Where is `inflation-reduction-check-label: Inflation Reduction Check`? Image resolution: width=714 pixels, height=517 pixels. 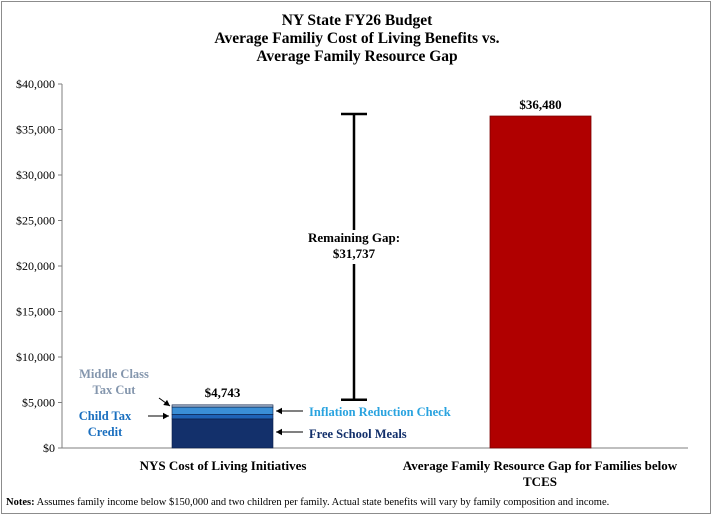
inflation-reduction-check-label: Inflation Reduction Check is located at coordinates (380, 412).